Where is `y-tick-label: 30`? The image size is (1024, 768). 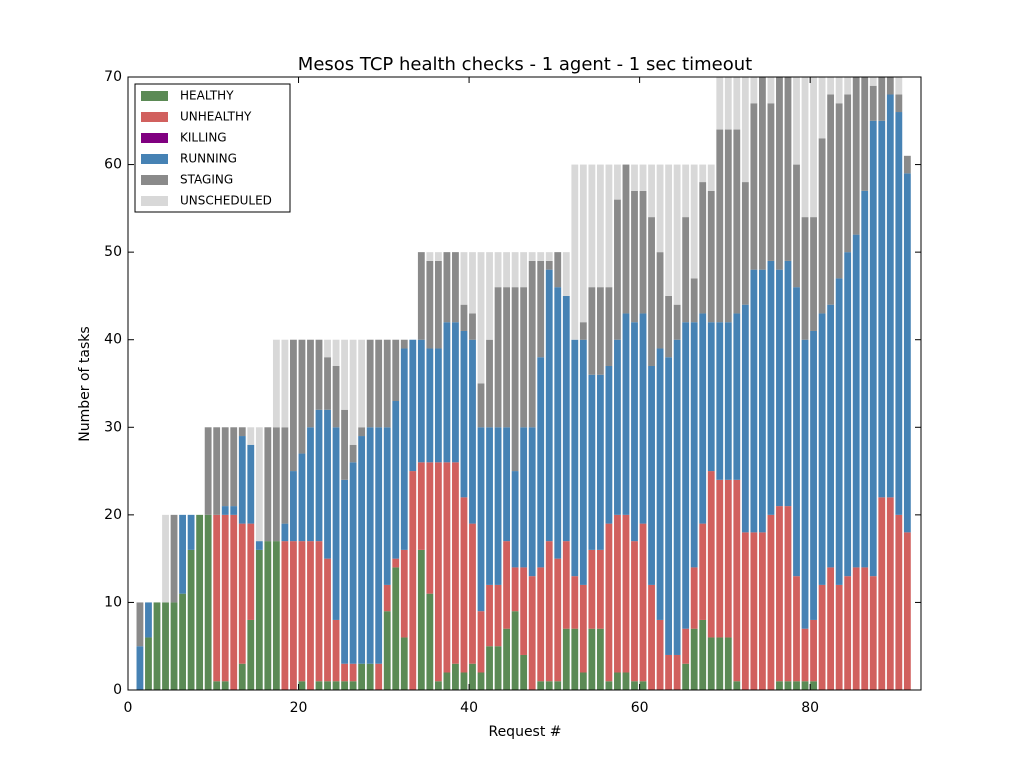 y-tick-label: 30 is located at coordinates (113, 427).